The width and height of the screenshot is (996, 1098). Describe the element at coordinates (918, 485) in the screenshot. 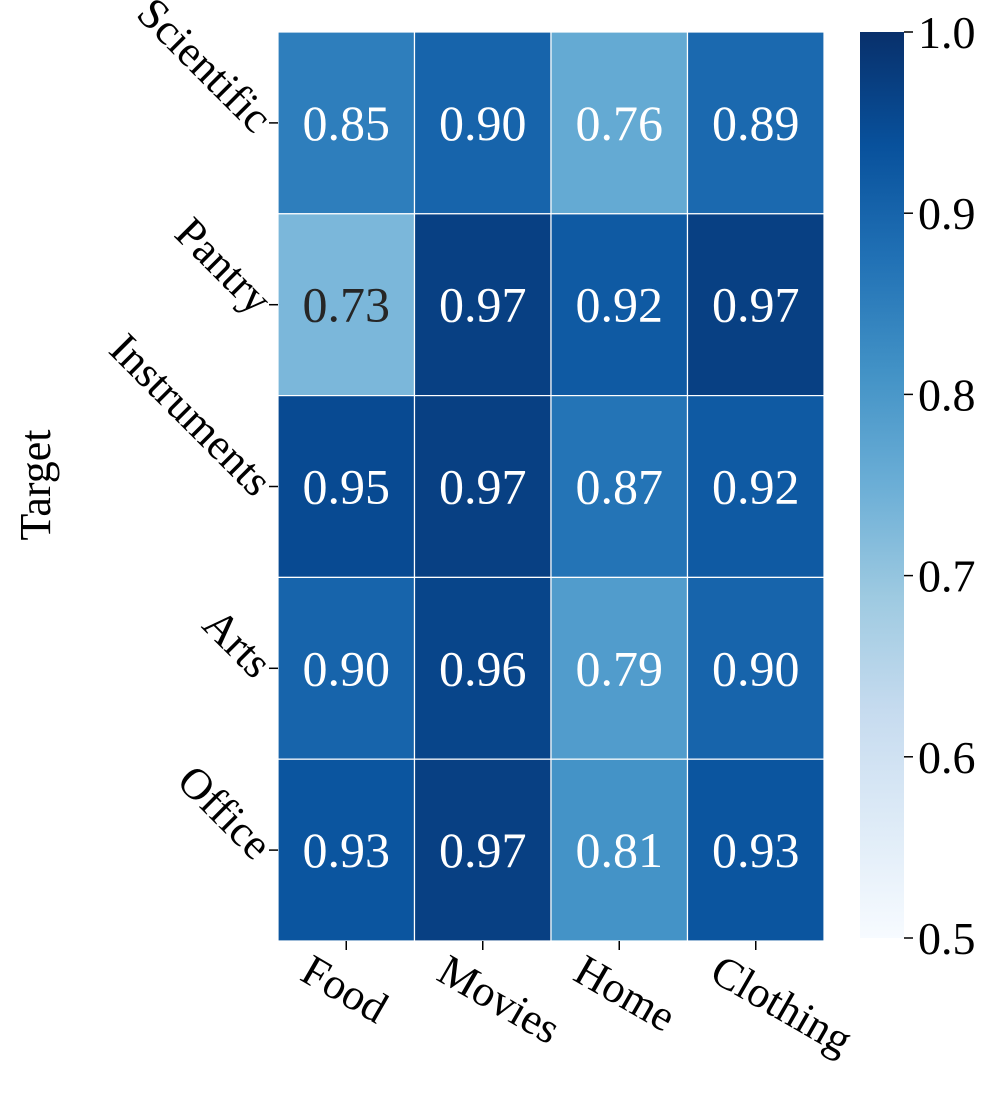

I see `colorbar: 0.5 0.6 0.7 0.8 0.9 1.0` at that location.